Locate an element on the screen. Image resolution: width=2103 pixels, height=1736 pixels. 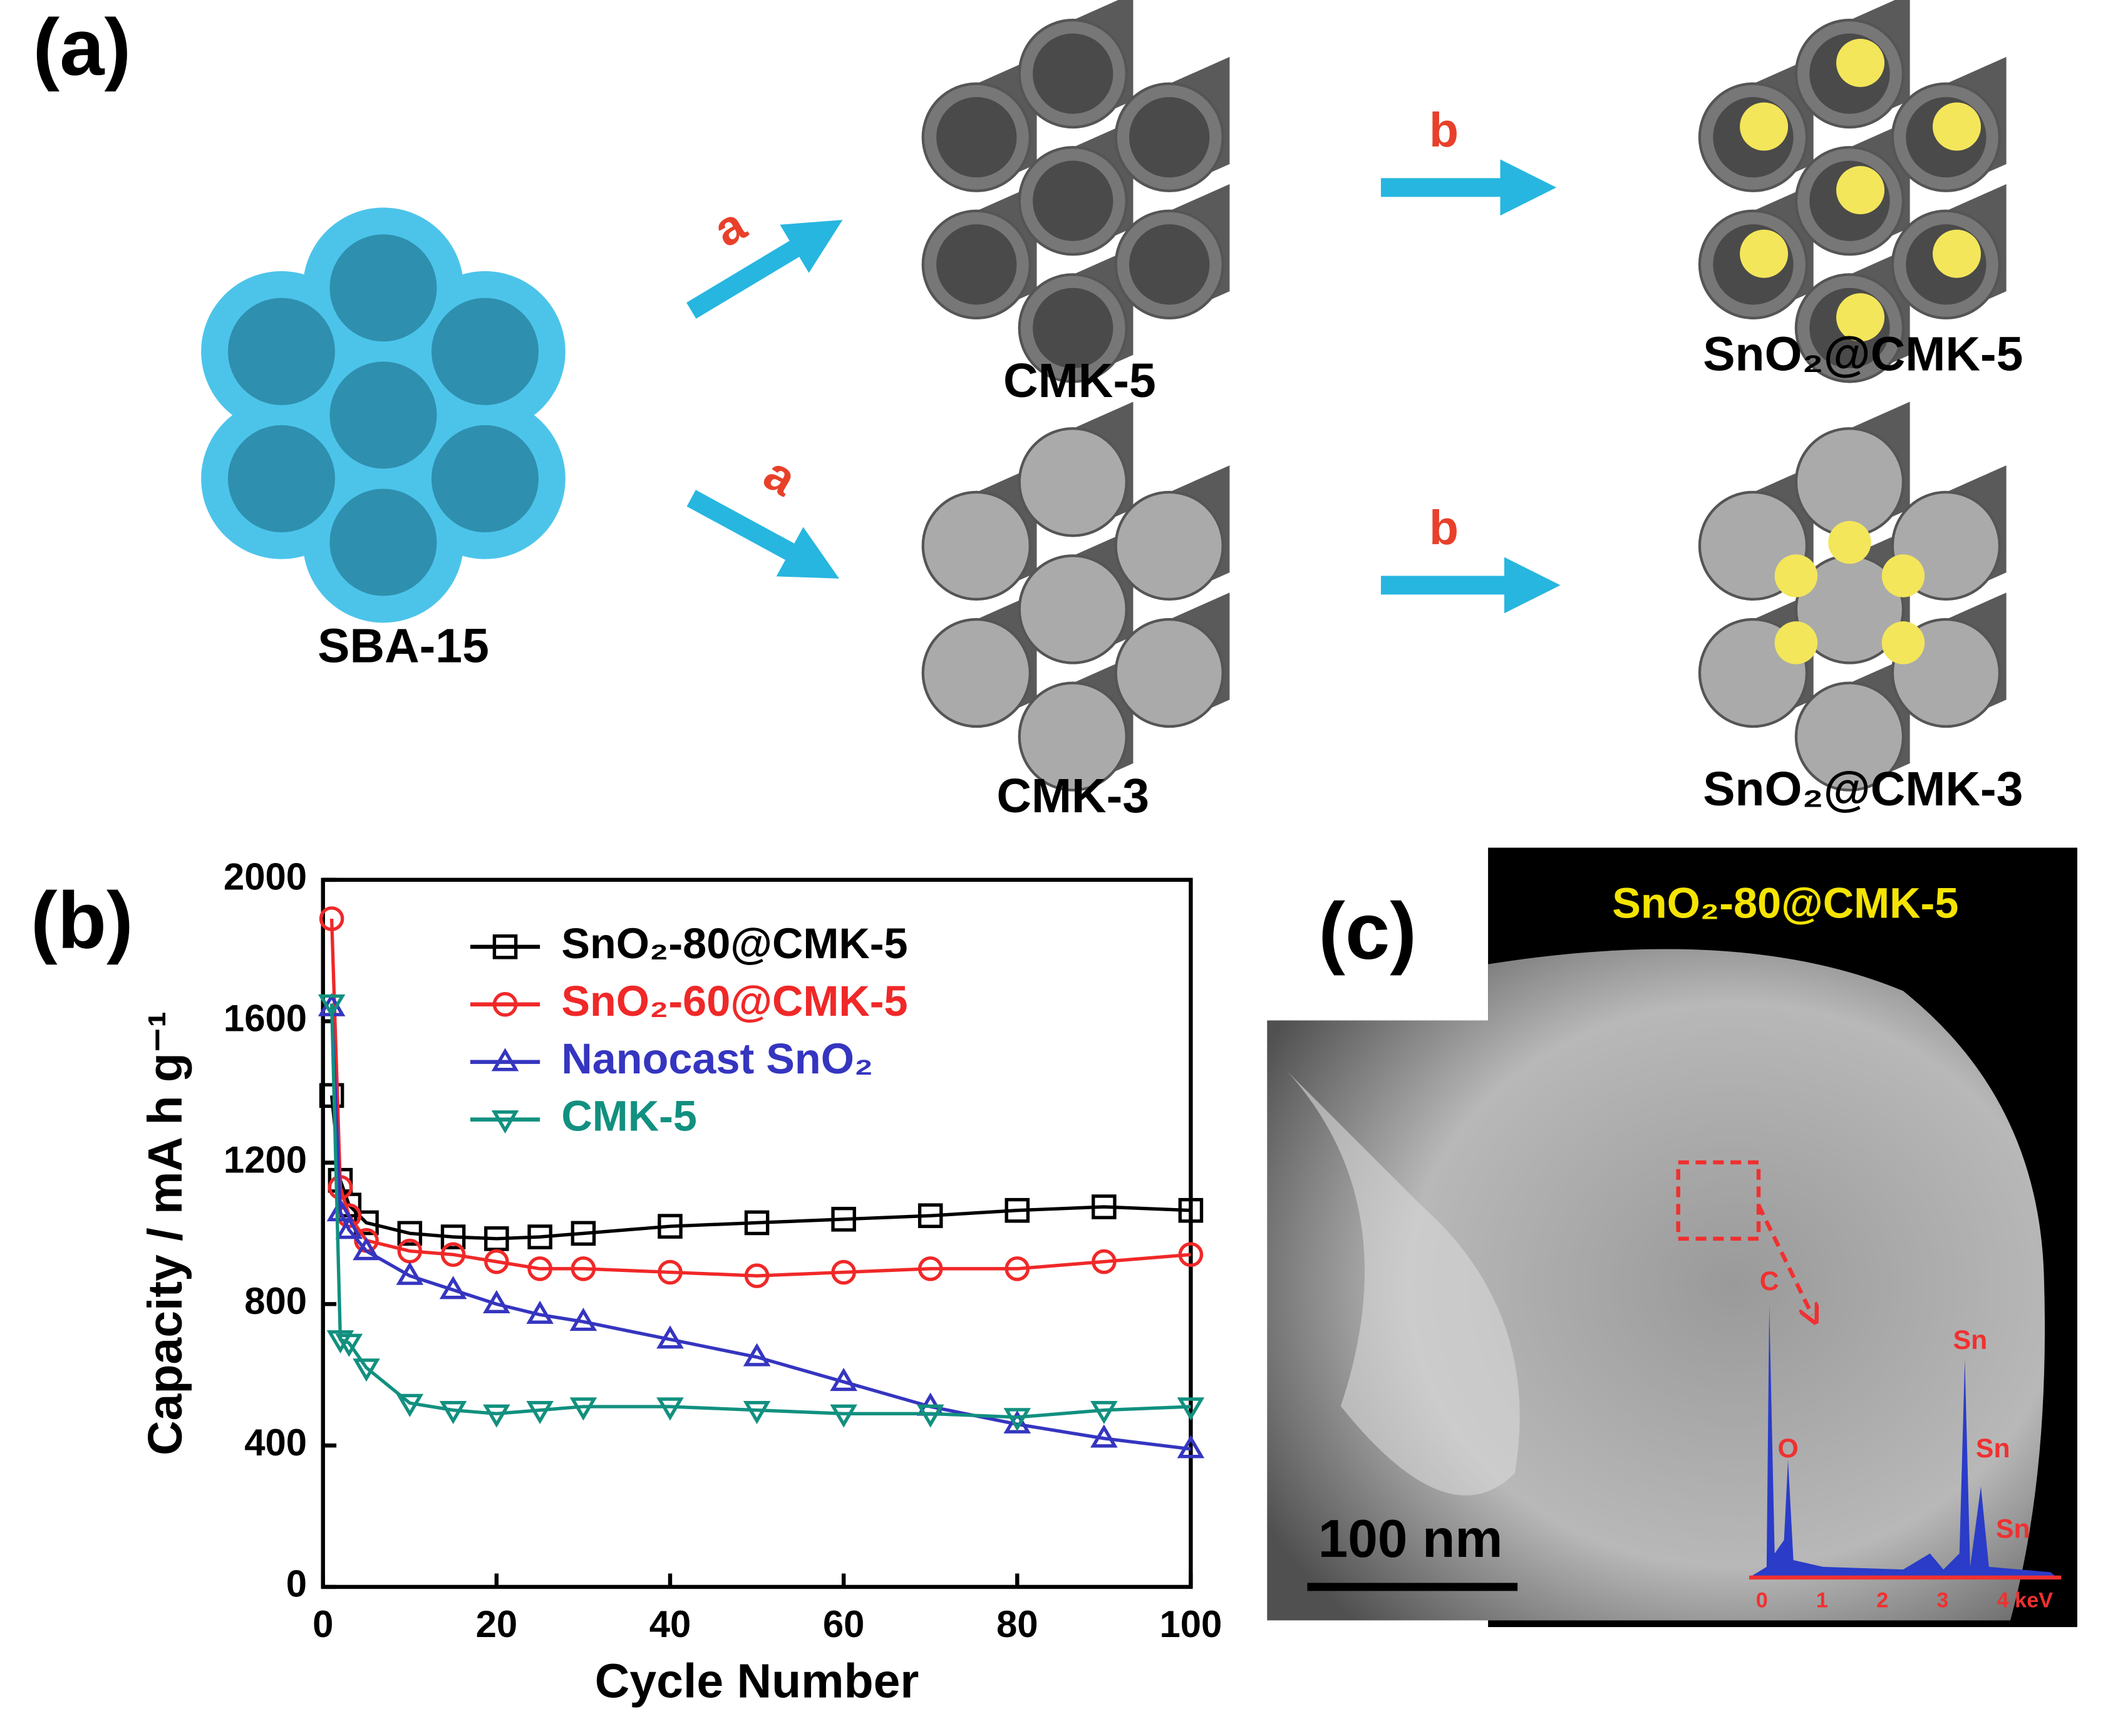
panel-label: (c) is located at coordinates (1367, 931).